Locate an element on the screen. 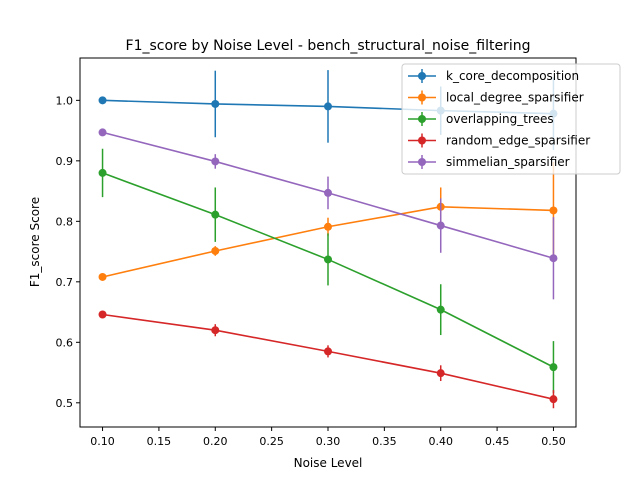  x-tick-label: 0.20 is located at coordinates (215, 441).